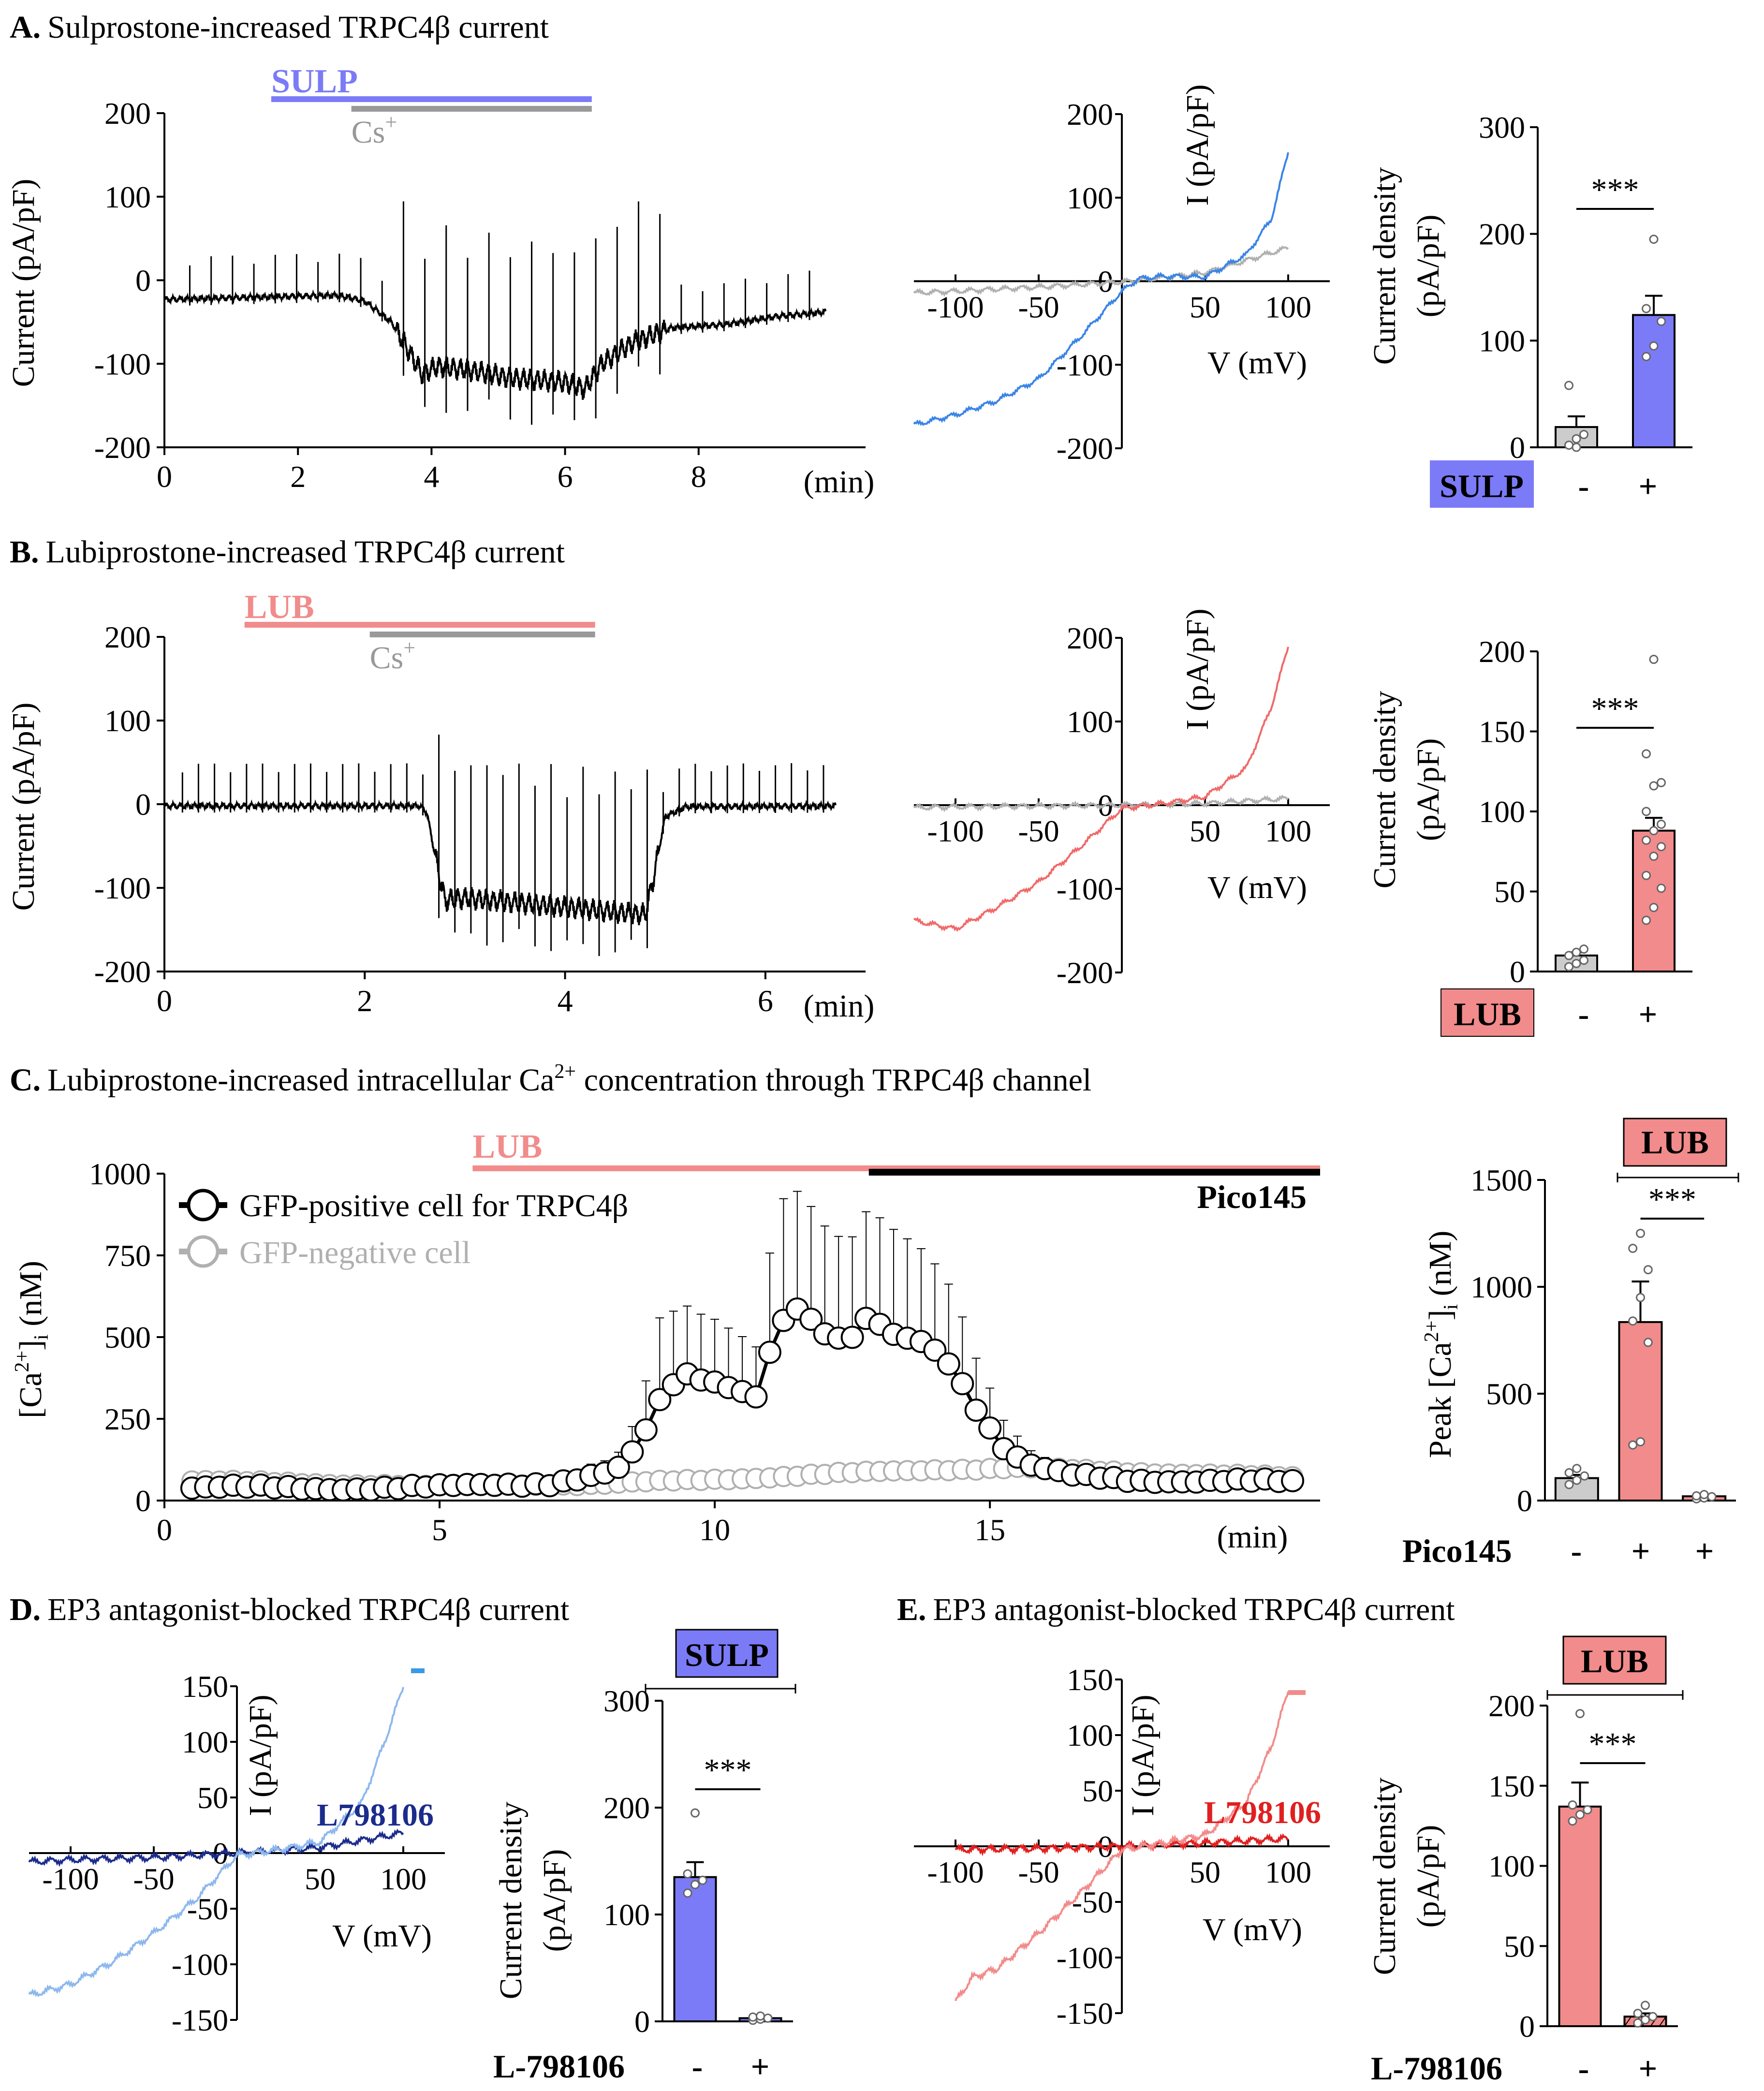 The width and height of the screenshot is (1764, 2091). What do you see at coordinates (698, 1861) in the screenshot?
I see `panelD-bar-chart: 0 100 200 300 ***` at bounding box center [698, 1861].